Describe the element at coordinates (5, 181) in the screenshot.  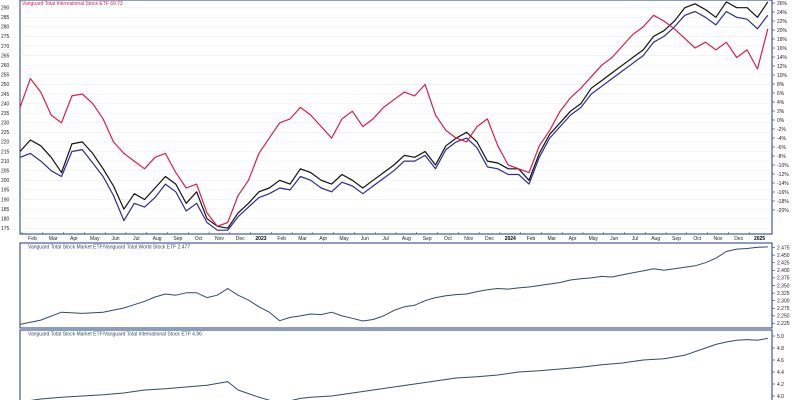
I see `left-tick-label: 200` at that location.